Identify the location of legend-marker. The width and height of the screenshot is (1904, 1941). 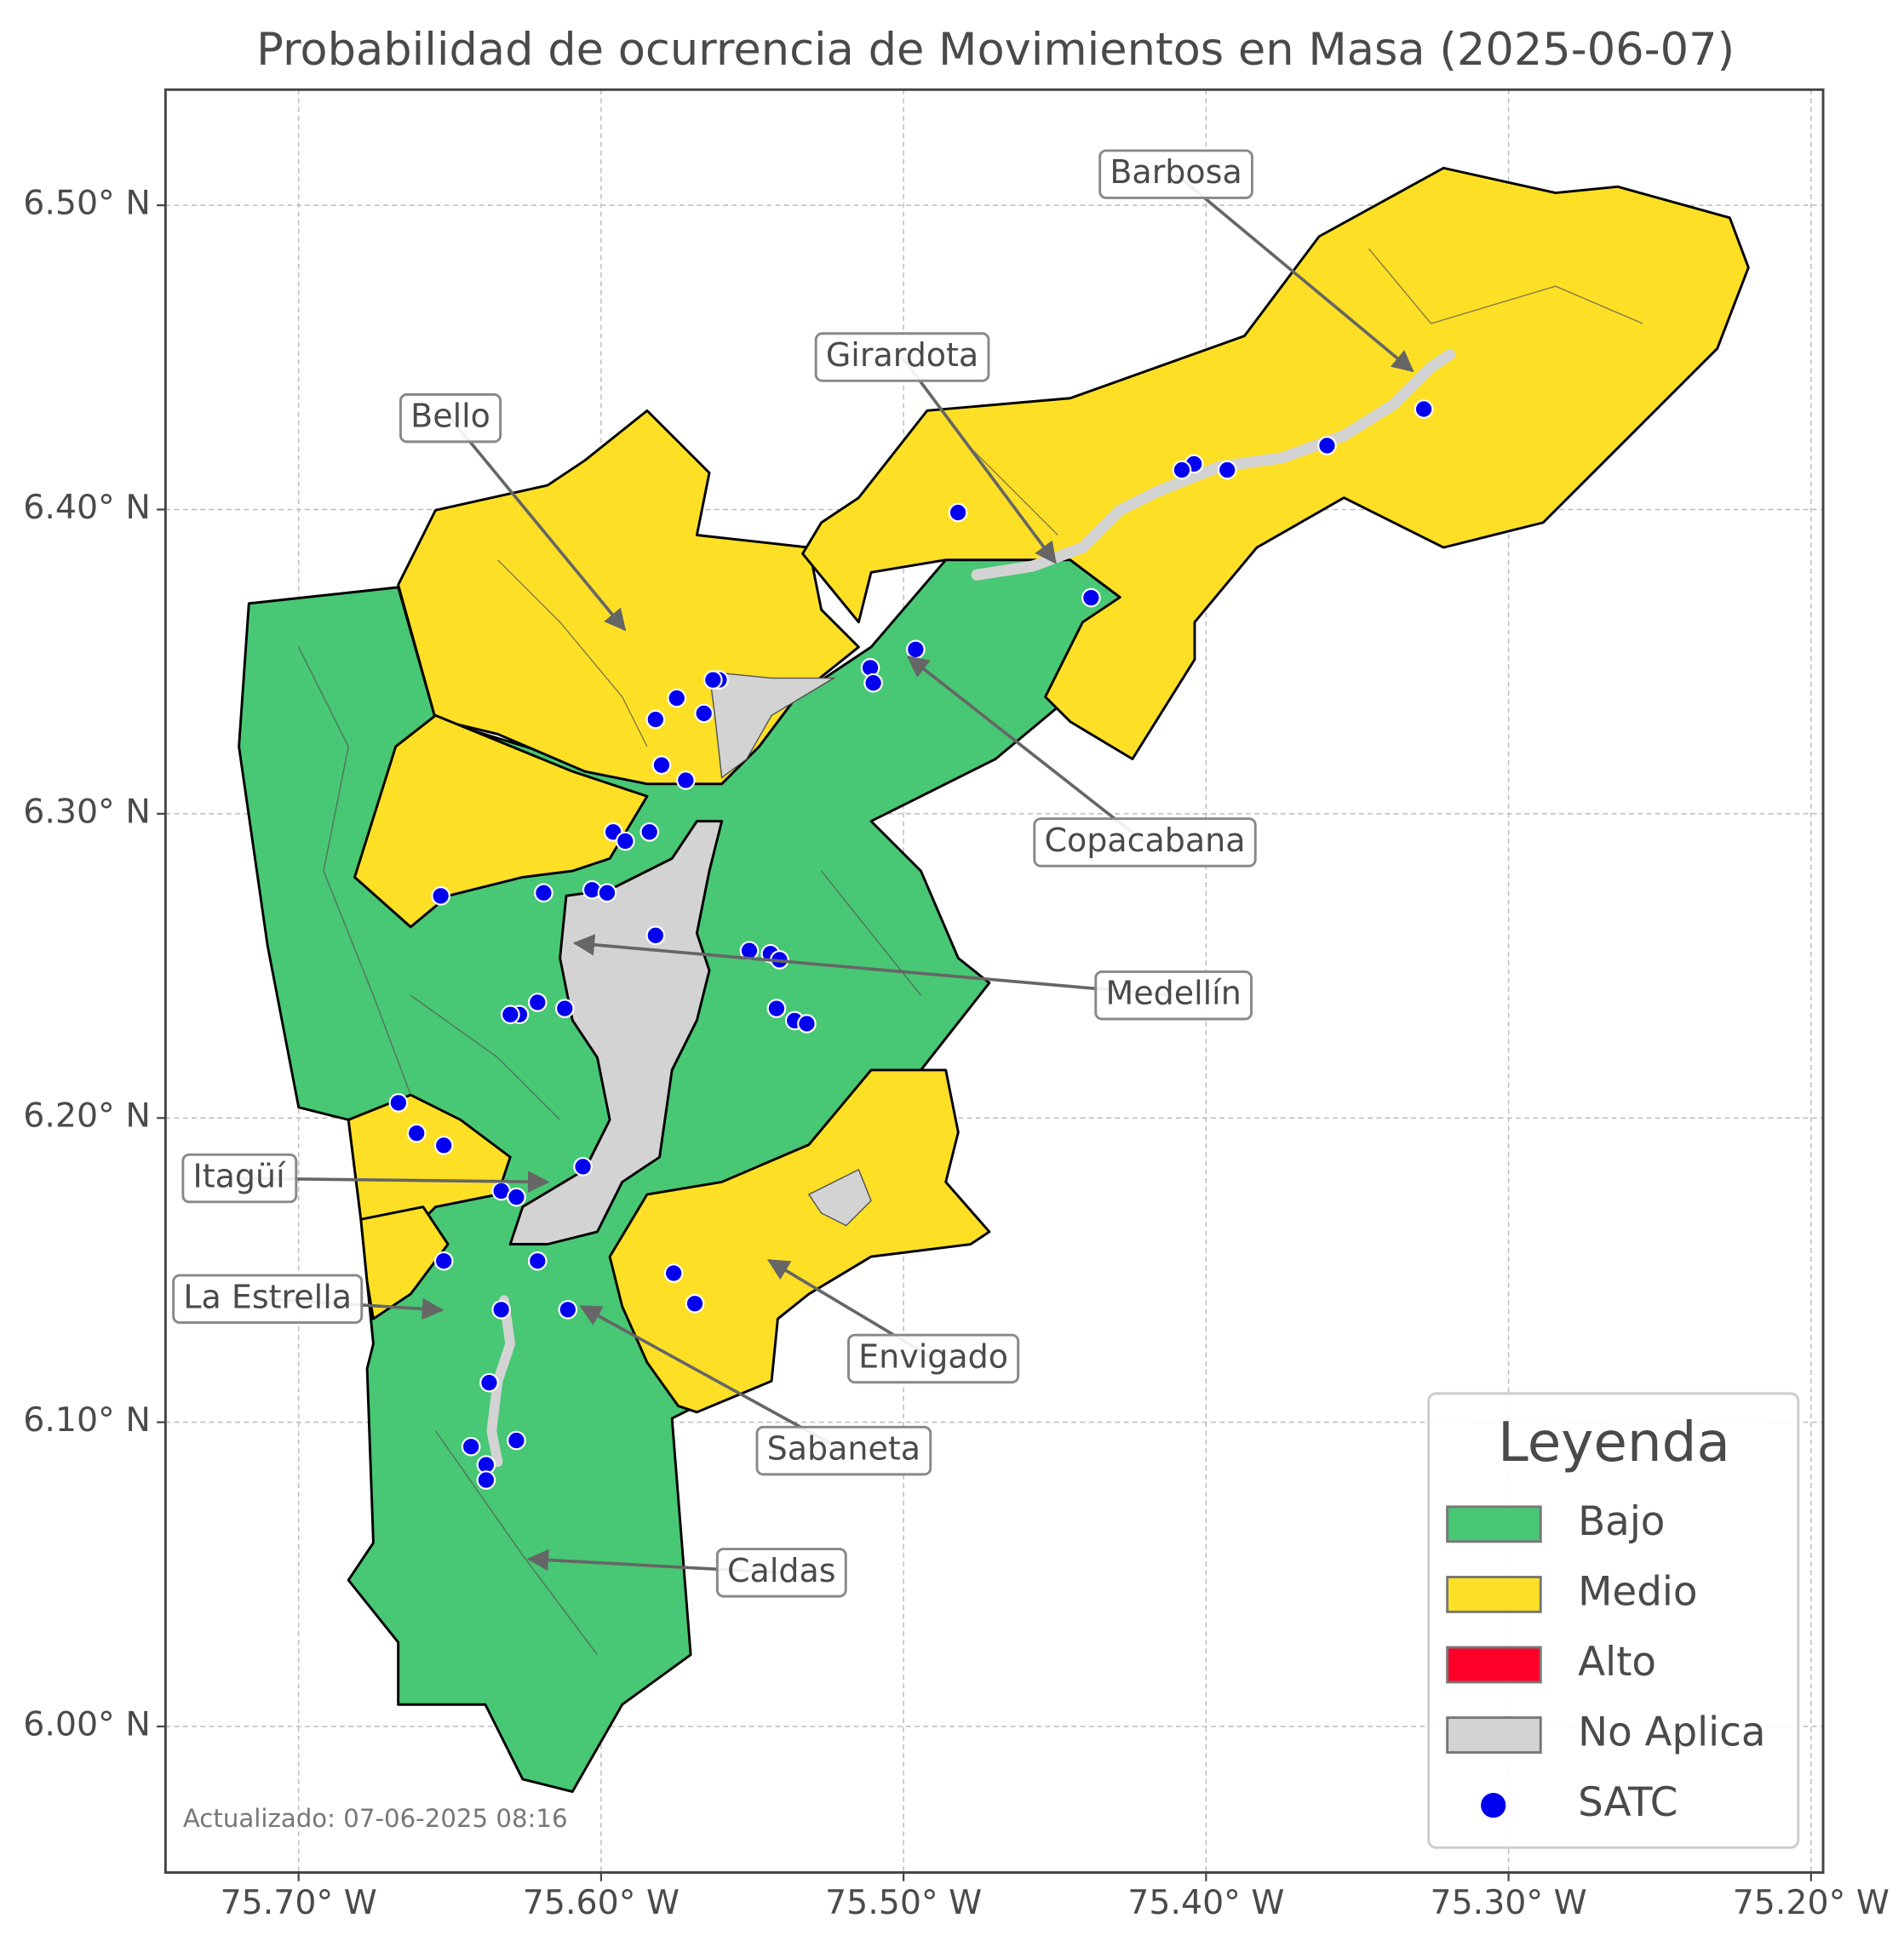
(1493, 1805).